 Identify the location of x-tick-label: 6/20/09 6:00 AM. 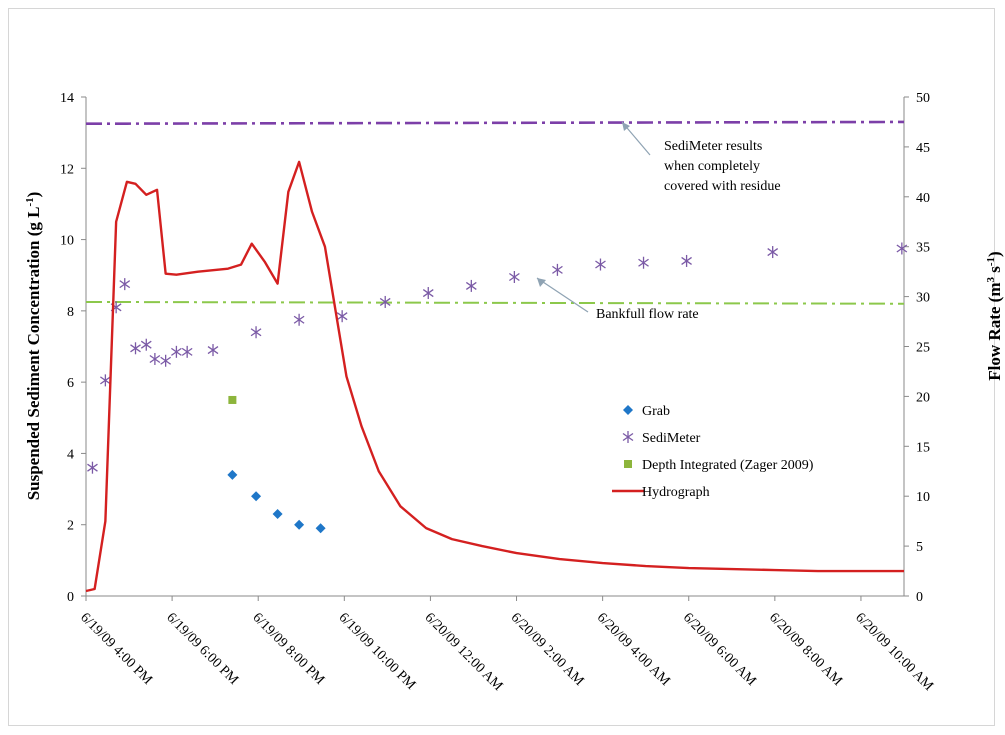
(719, 649).